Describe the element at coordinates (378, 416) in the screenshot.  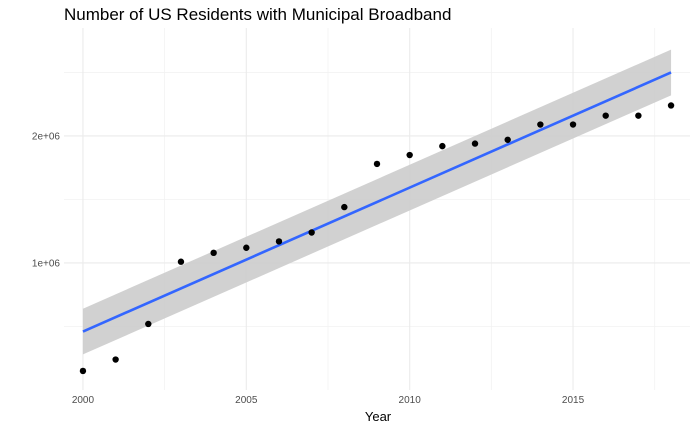
I see `x-axis-title: Year` at that location.